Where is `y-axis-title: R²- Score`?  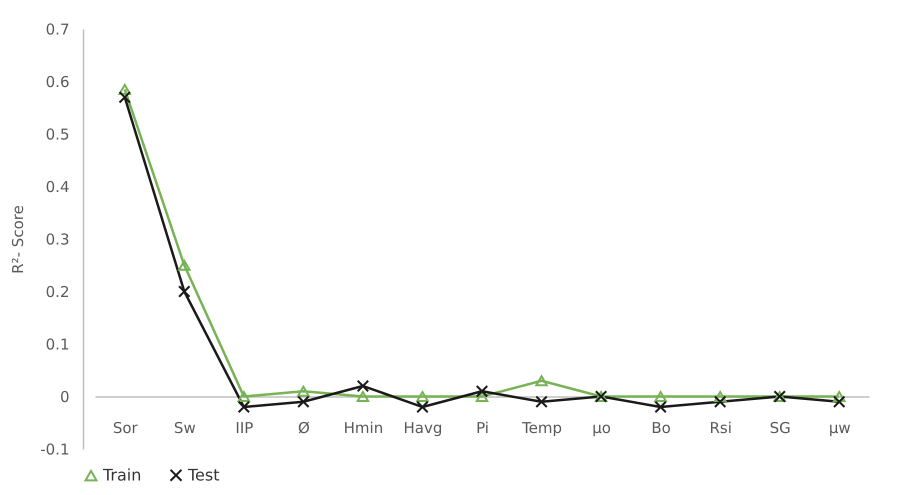 y-axis-title: R²- Score is located at coordinates (18, 239).